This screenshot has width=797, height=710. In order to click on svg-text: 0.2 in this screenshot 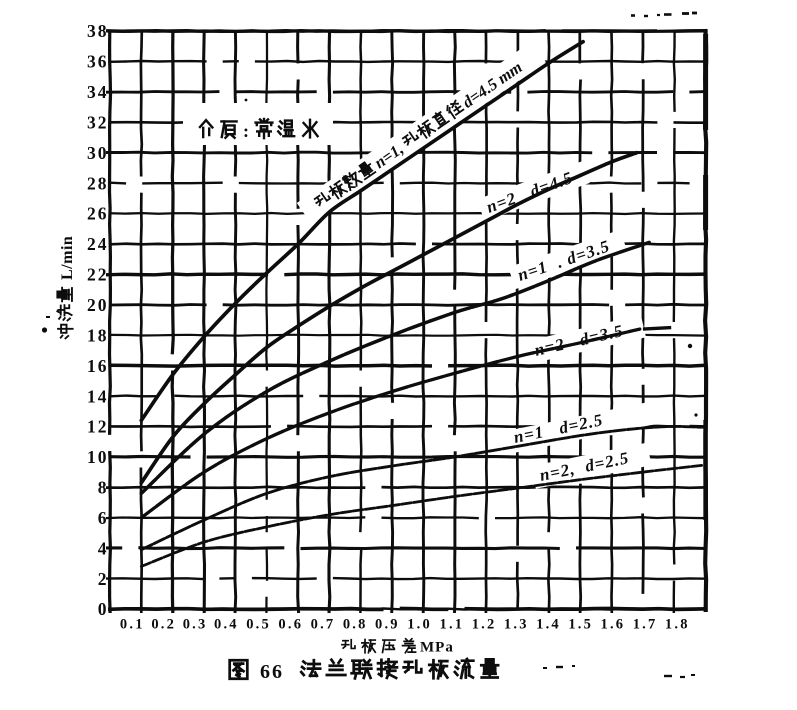, I will do `click(163, 625)`.